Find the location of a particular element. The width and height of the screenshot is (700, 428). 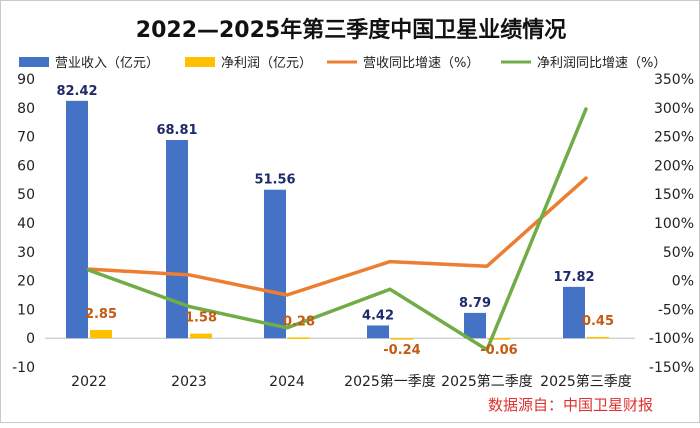

right-tick-label: 0% is located at coordinates (683, 282).